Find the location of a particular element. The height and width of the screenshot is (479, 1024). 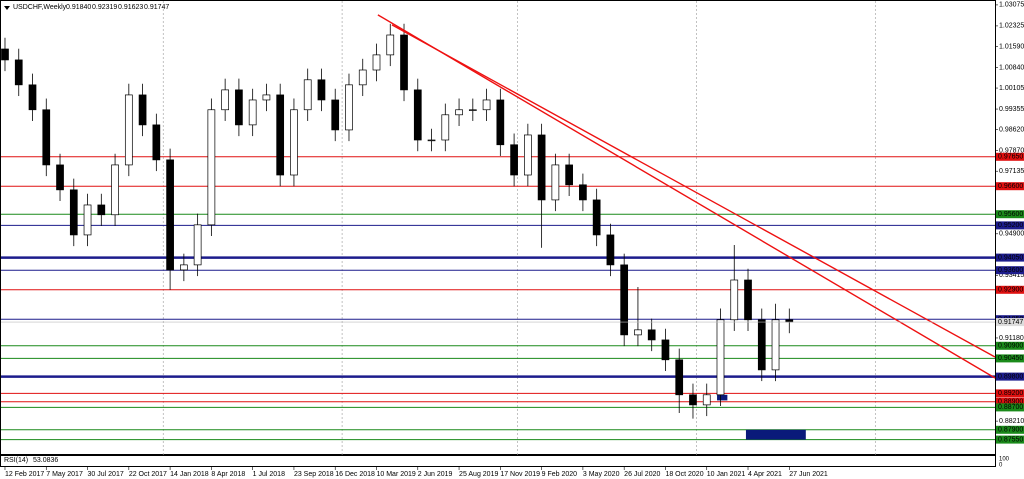

level-label: 0.89200 is located at coordinates (1010, 393).